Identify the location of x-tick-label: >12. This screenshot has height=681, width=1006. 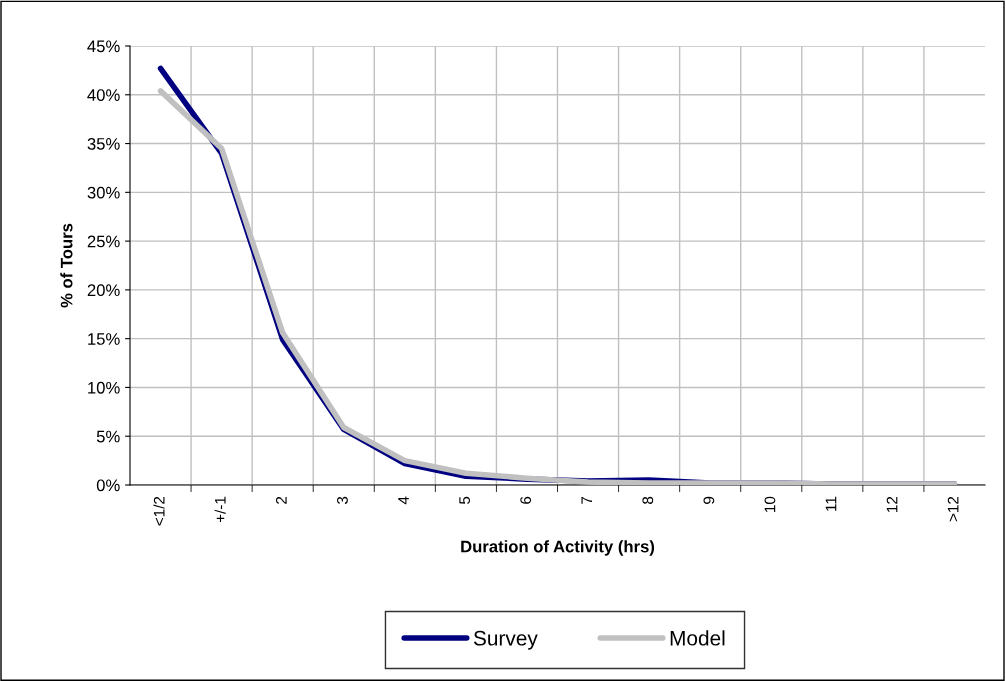
(953, 509).